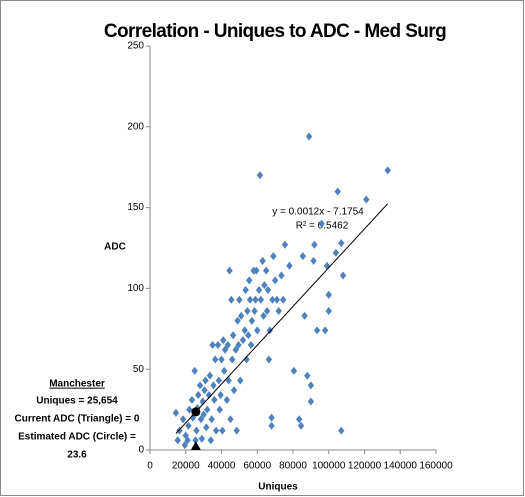  What do you see at coordinates (329, 466) in the screenshot?
I see `x-tick-label: 100000` at bounding box center [329, 466].